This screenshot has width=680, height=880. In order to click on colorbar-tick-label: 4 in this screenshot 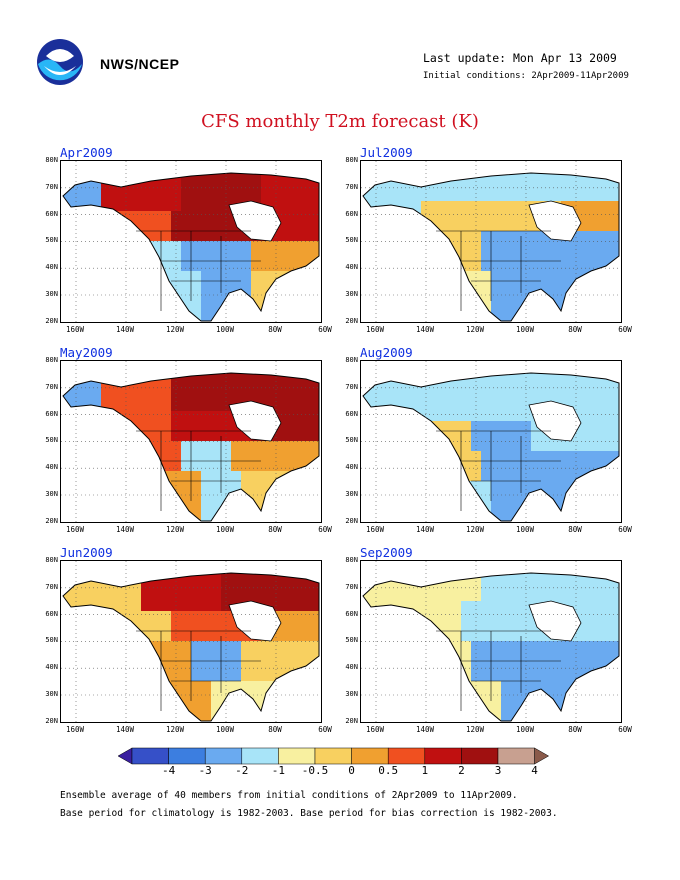, I will do `click(534, 770)`.